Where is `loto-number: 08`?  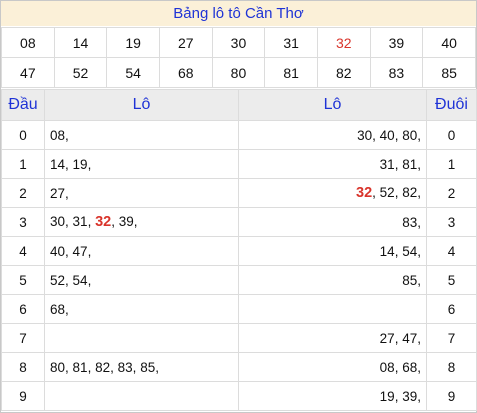
loto-number: 08 is located at coordinates (58, 135).